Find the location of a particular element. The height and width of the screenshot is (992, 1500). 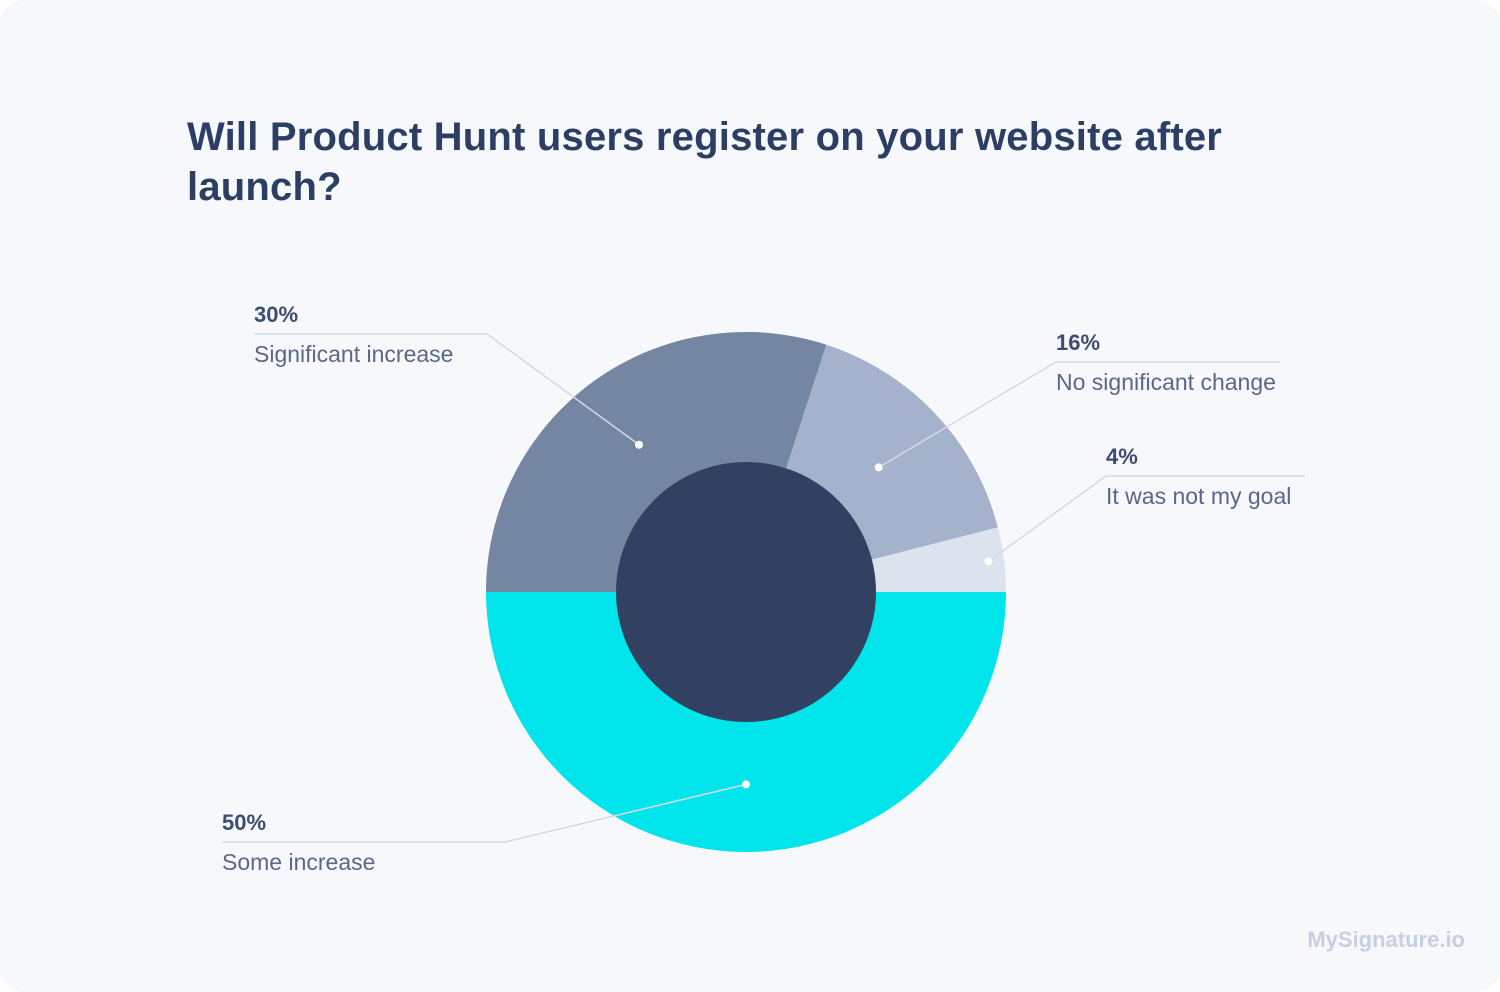

slice-category-label: It was not my goal is located at coordinates (1198, 496).